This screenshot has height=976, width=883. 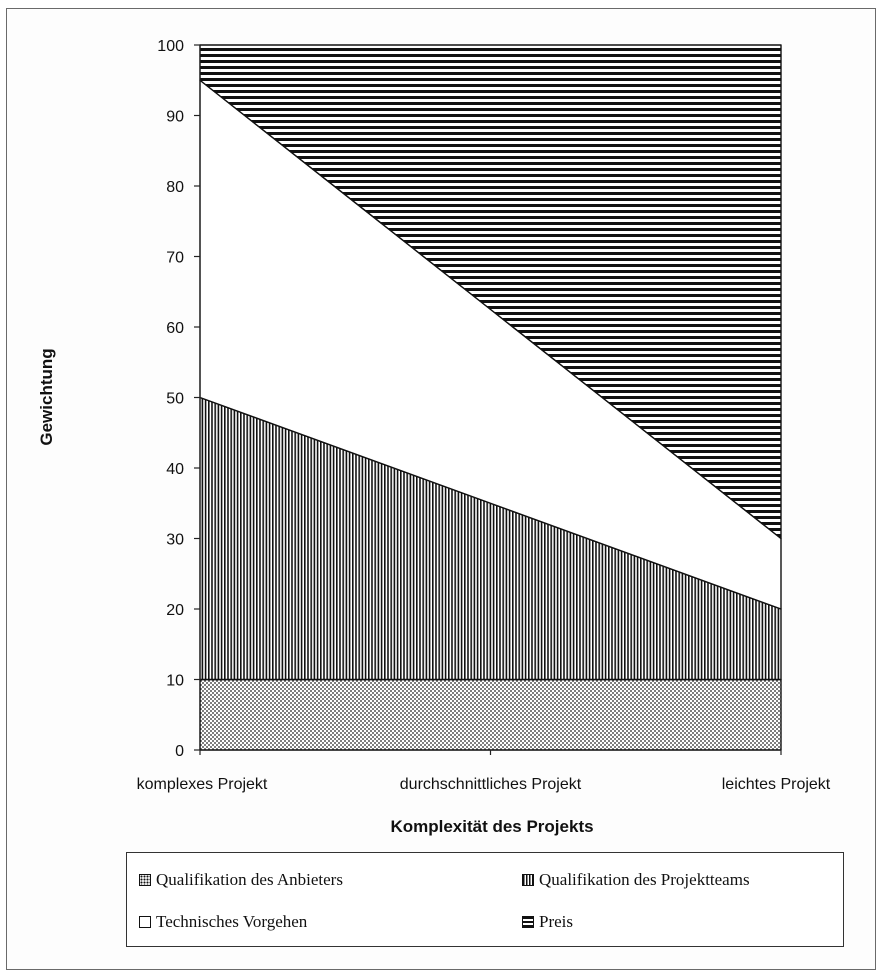 I want to click on legend-label: Qualifikation des Anbieters, so click(x=249, y=879).